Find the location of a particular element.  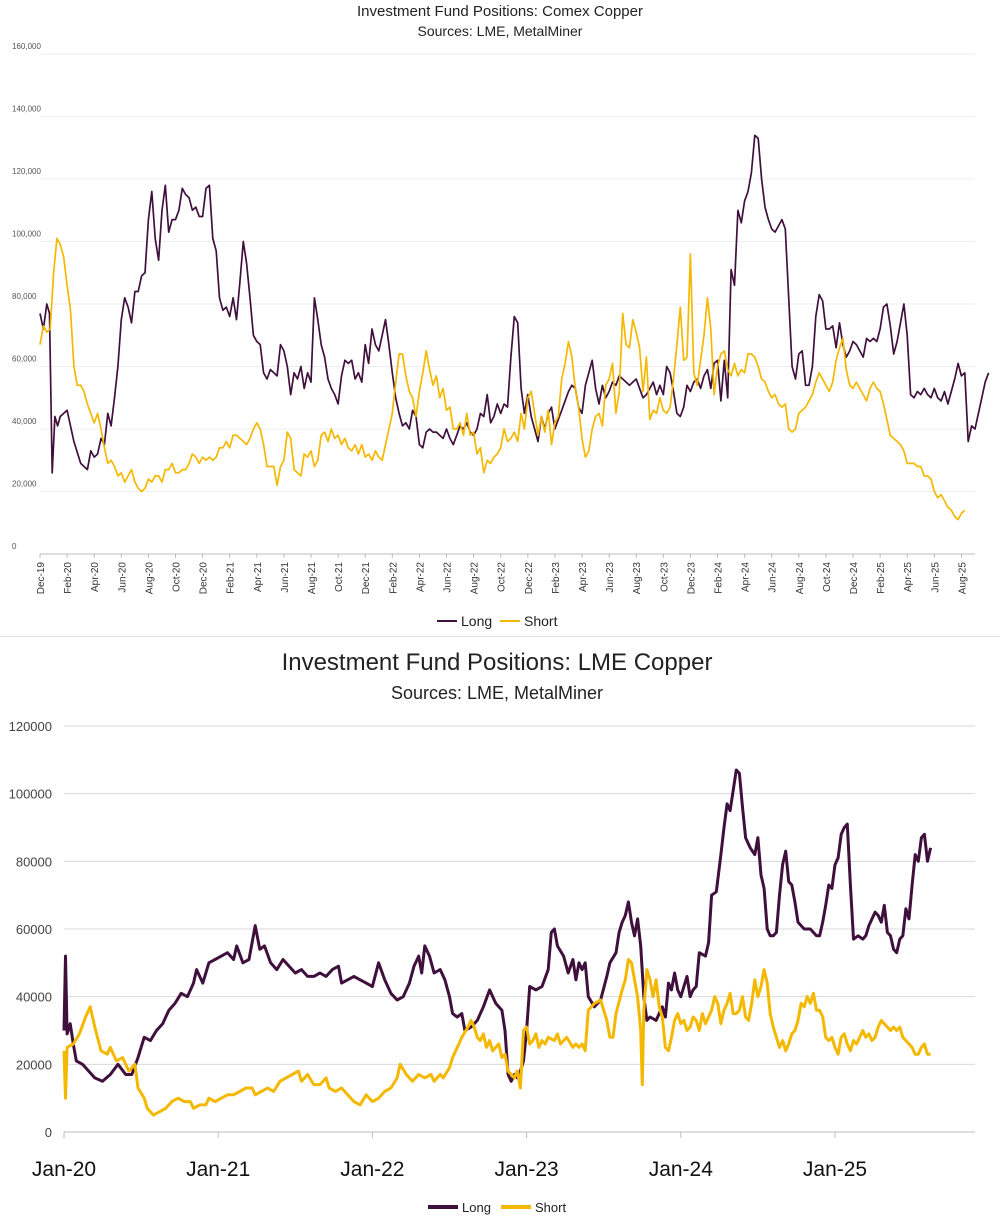

comex-x-tick: Jun-20 is located at coordinates (122, 577).